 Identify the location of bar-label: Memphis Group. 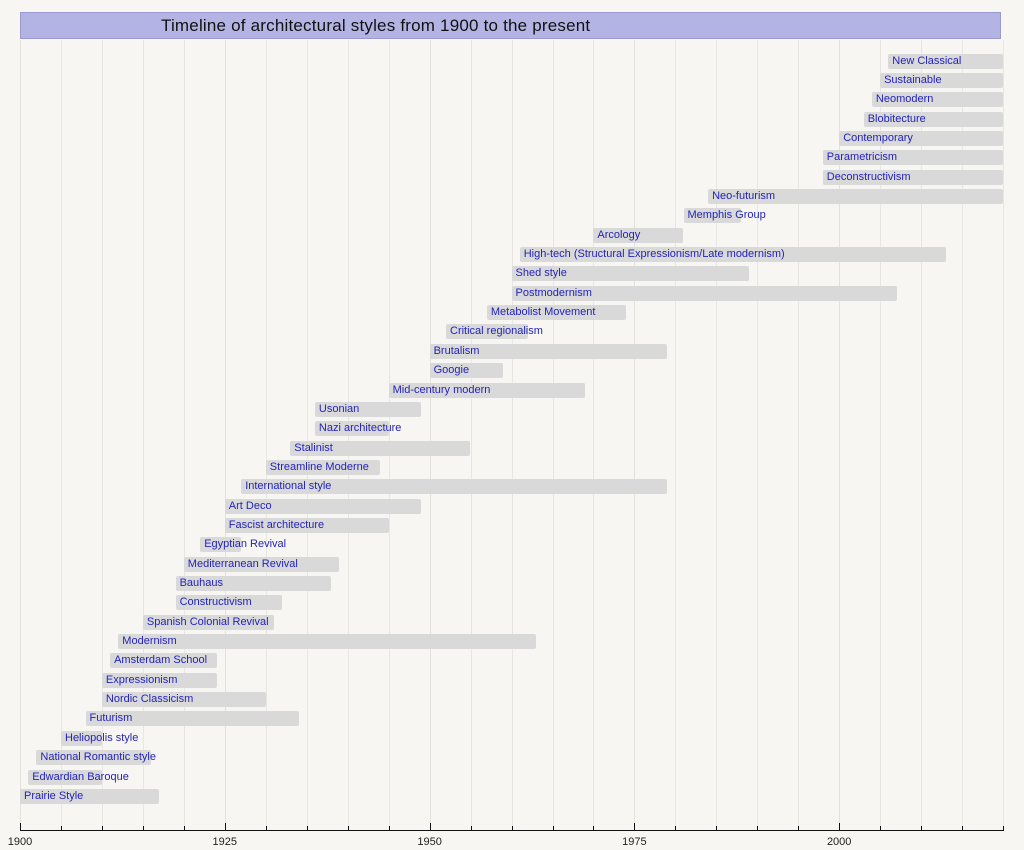
(726, 215).